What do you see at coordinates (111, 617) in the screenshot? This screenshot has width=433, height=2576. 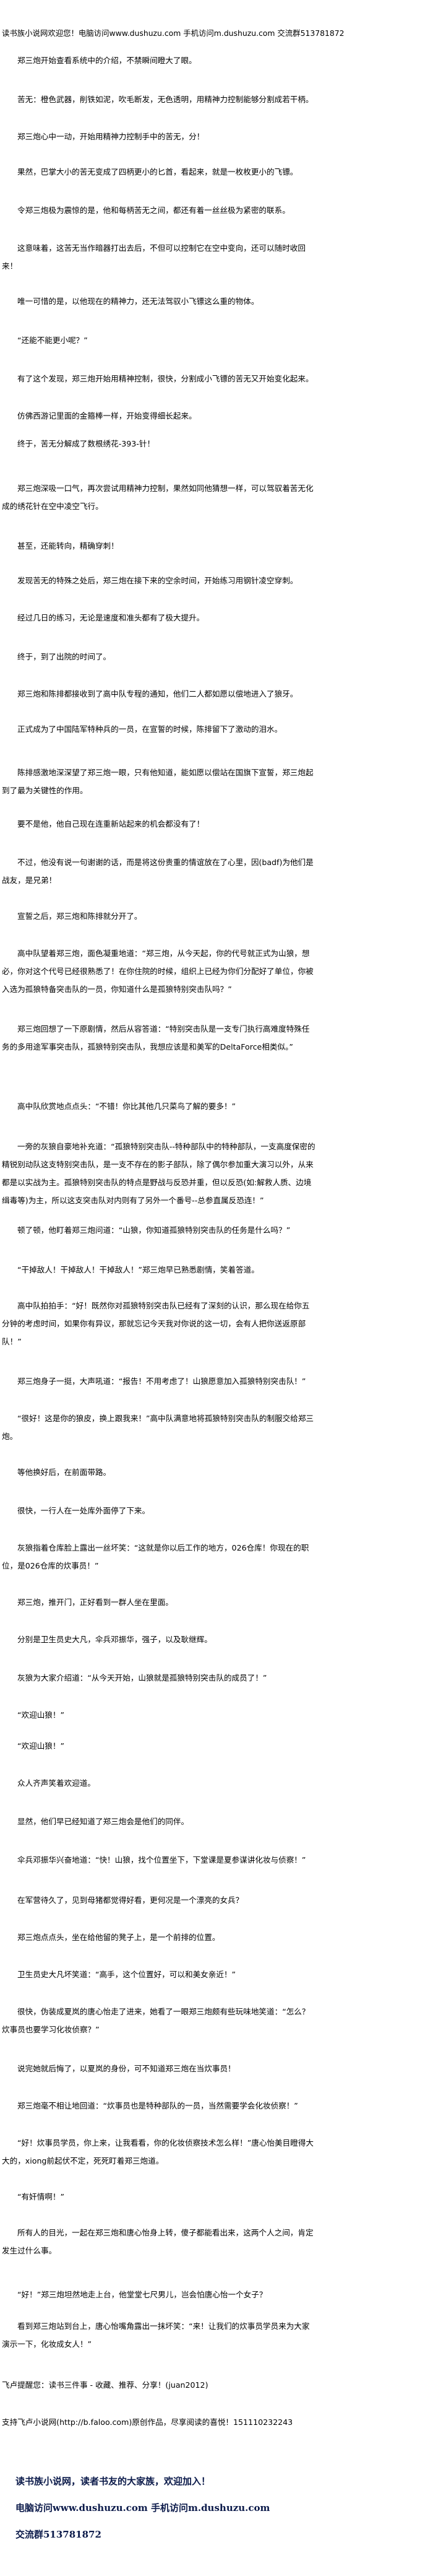 I see `paragraph: 经过几日的练习，无论是速度和准头都有了极大提升。` at bounding box center [111, 617].